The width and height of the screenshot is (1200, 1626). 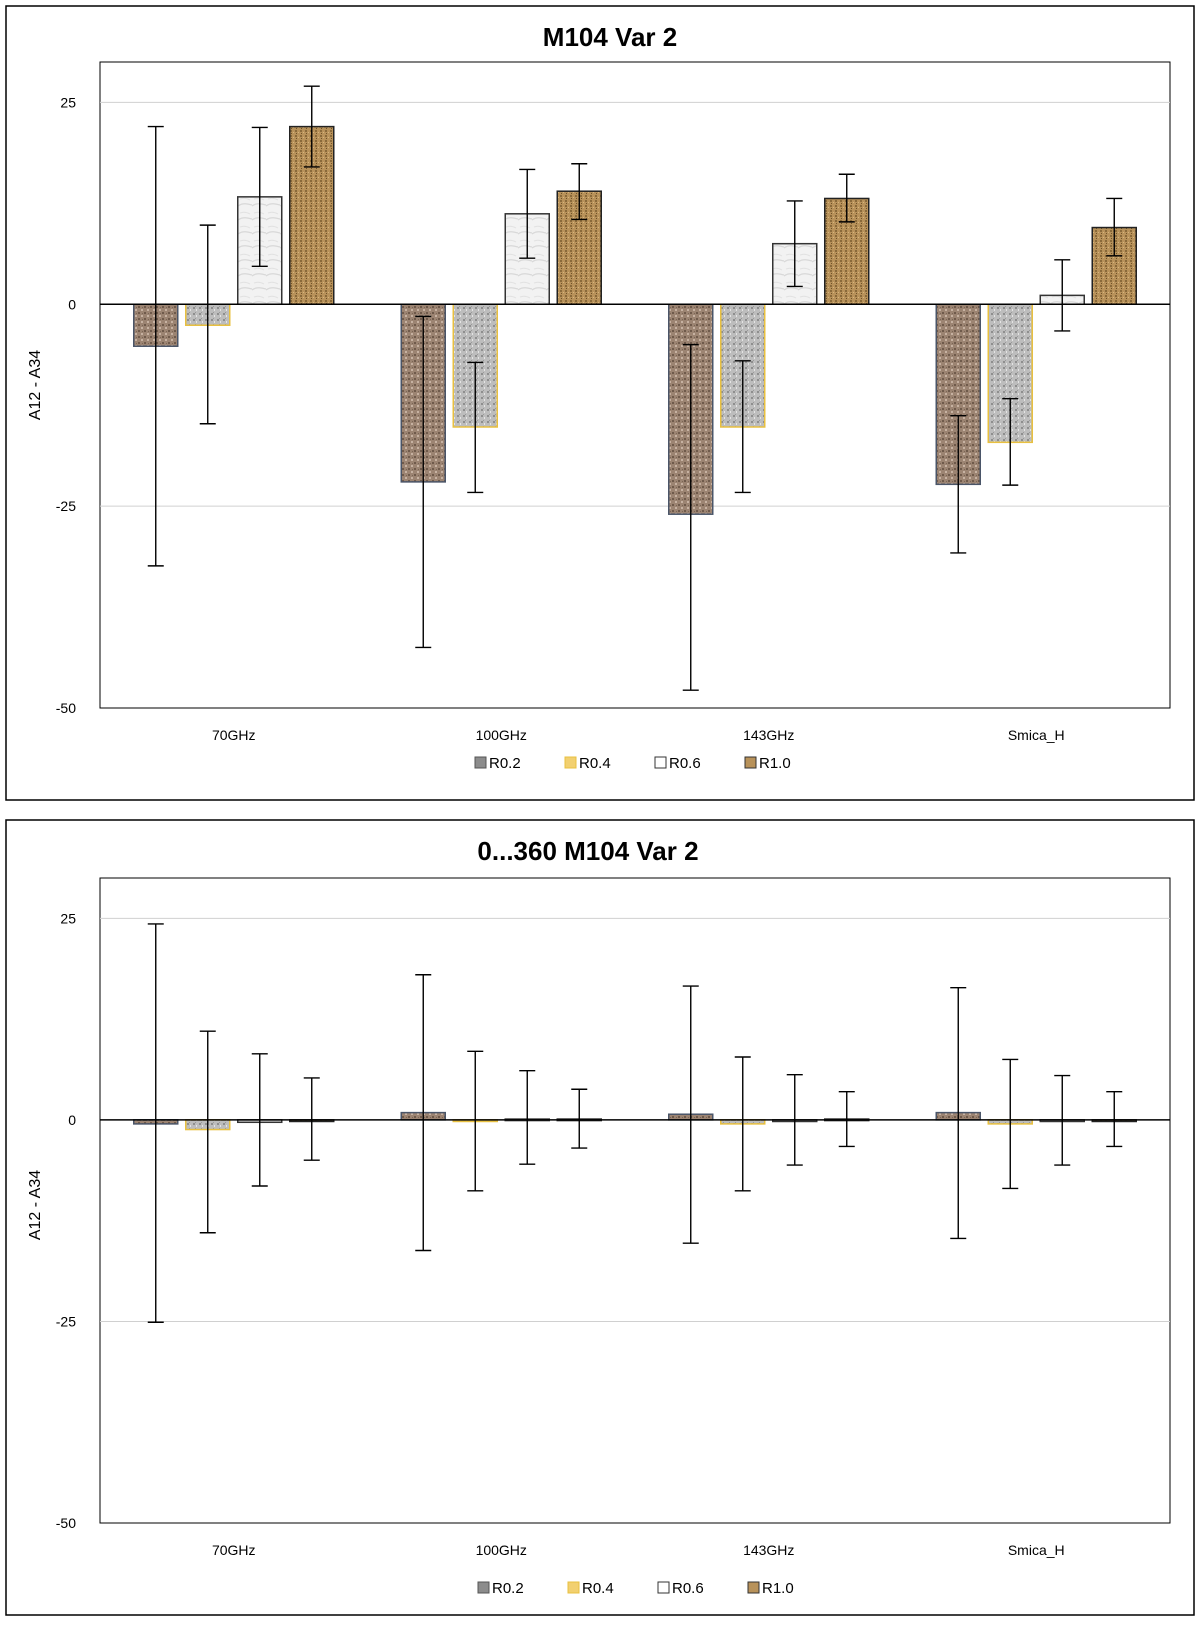 What do you see at coordinates (35, 1205) in the screenshot?
I see `chart-2-y-axis-label: A12 - A34` at bounding box center [35, 1205].